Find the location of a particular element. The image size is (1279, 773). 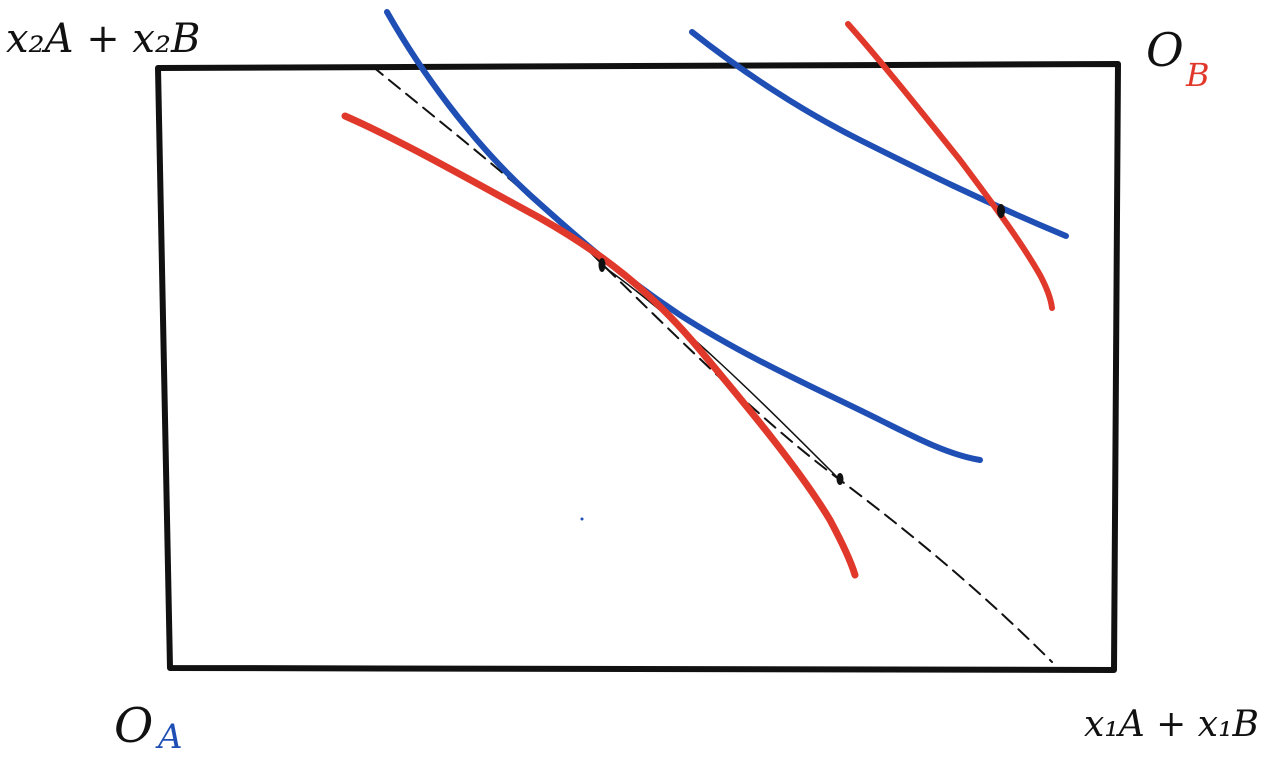

agent-b-indifference-curve-high is located at coordinates (950, 166).